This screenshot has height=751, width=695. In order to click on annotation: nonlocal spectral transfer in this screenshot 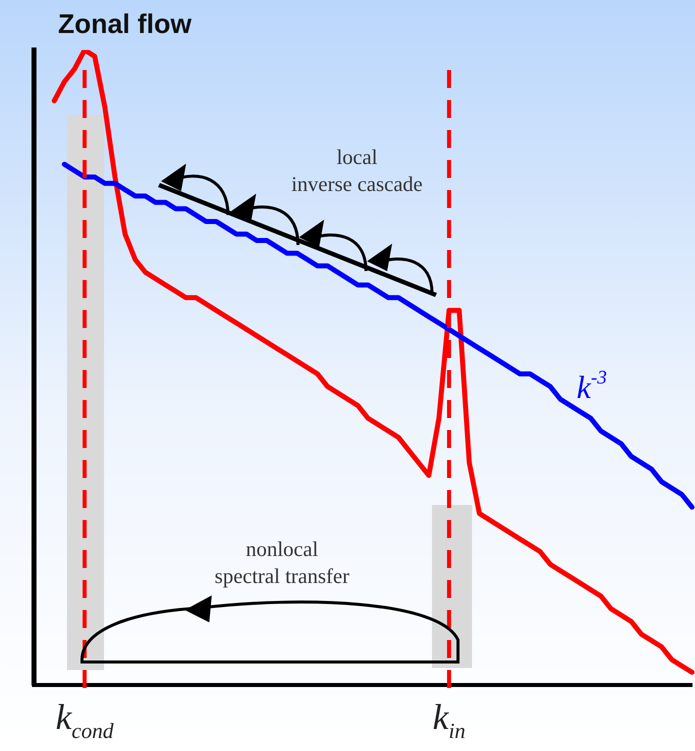, I will do `click(282, 562)`.